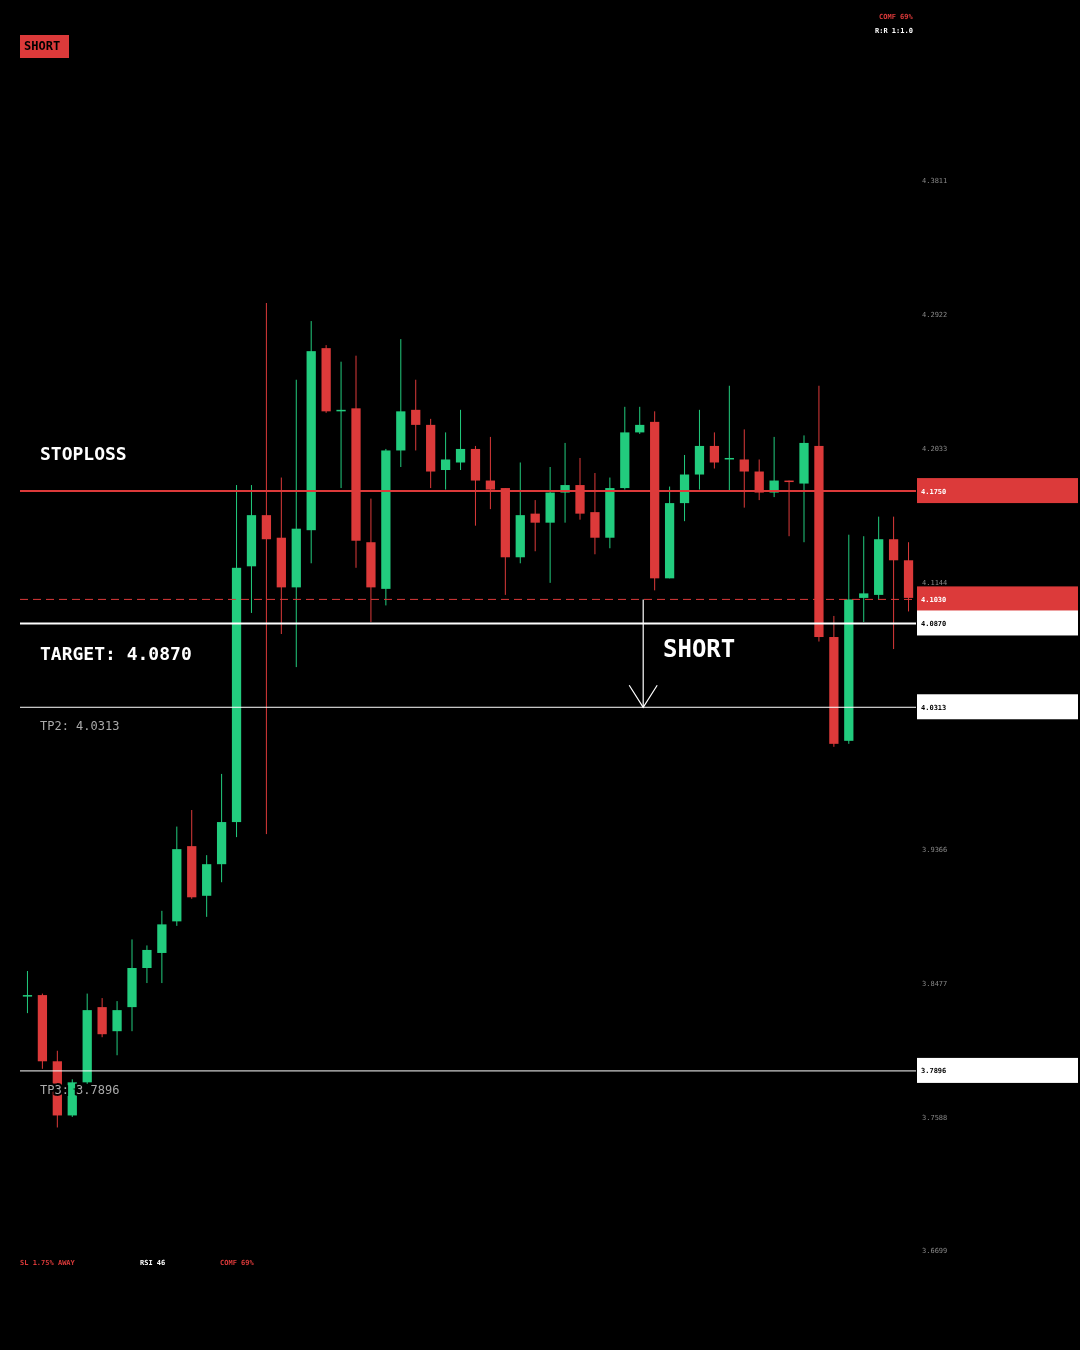 This screenshot has height=1350, width=1080. Describe the element at coordinates (83, 454) in the screenshot. I see `ref-line-label: STOPLOSS` at that location.